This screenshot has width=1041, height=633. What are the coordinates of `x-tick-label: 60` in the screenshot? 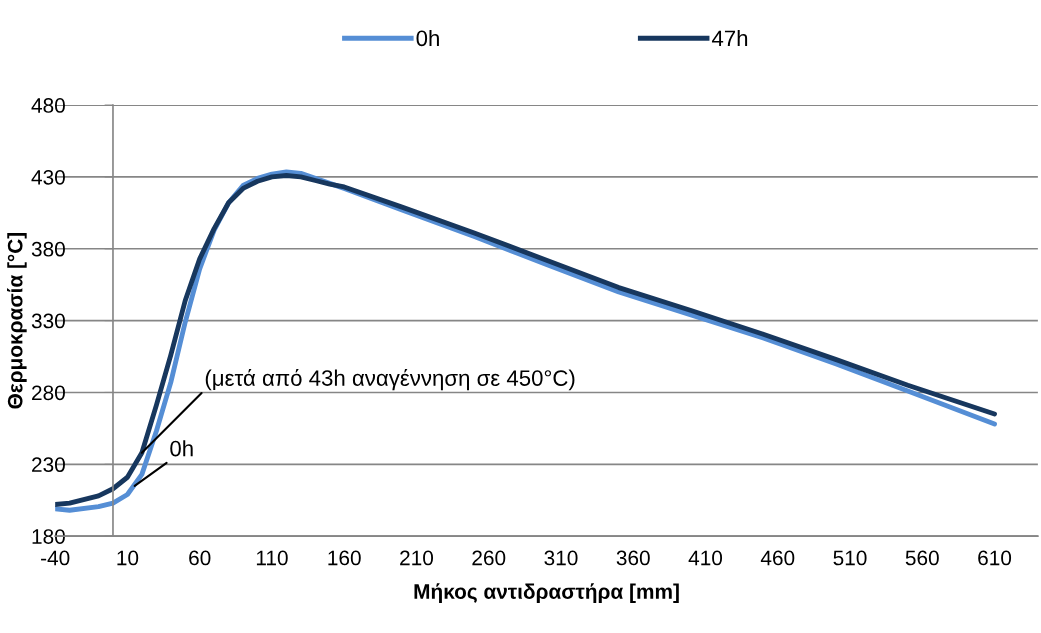 It's located at (200, 558).